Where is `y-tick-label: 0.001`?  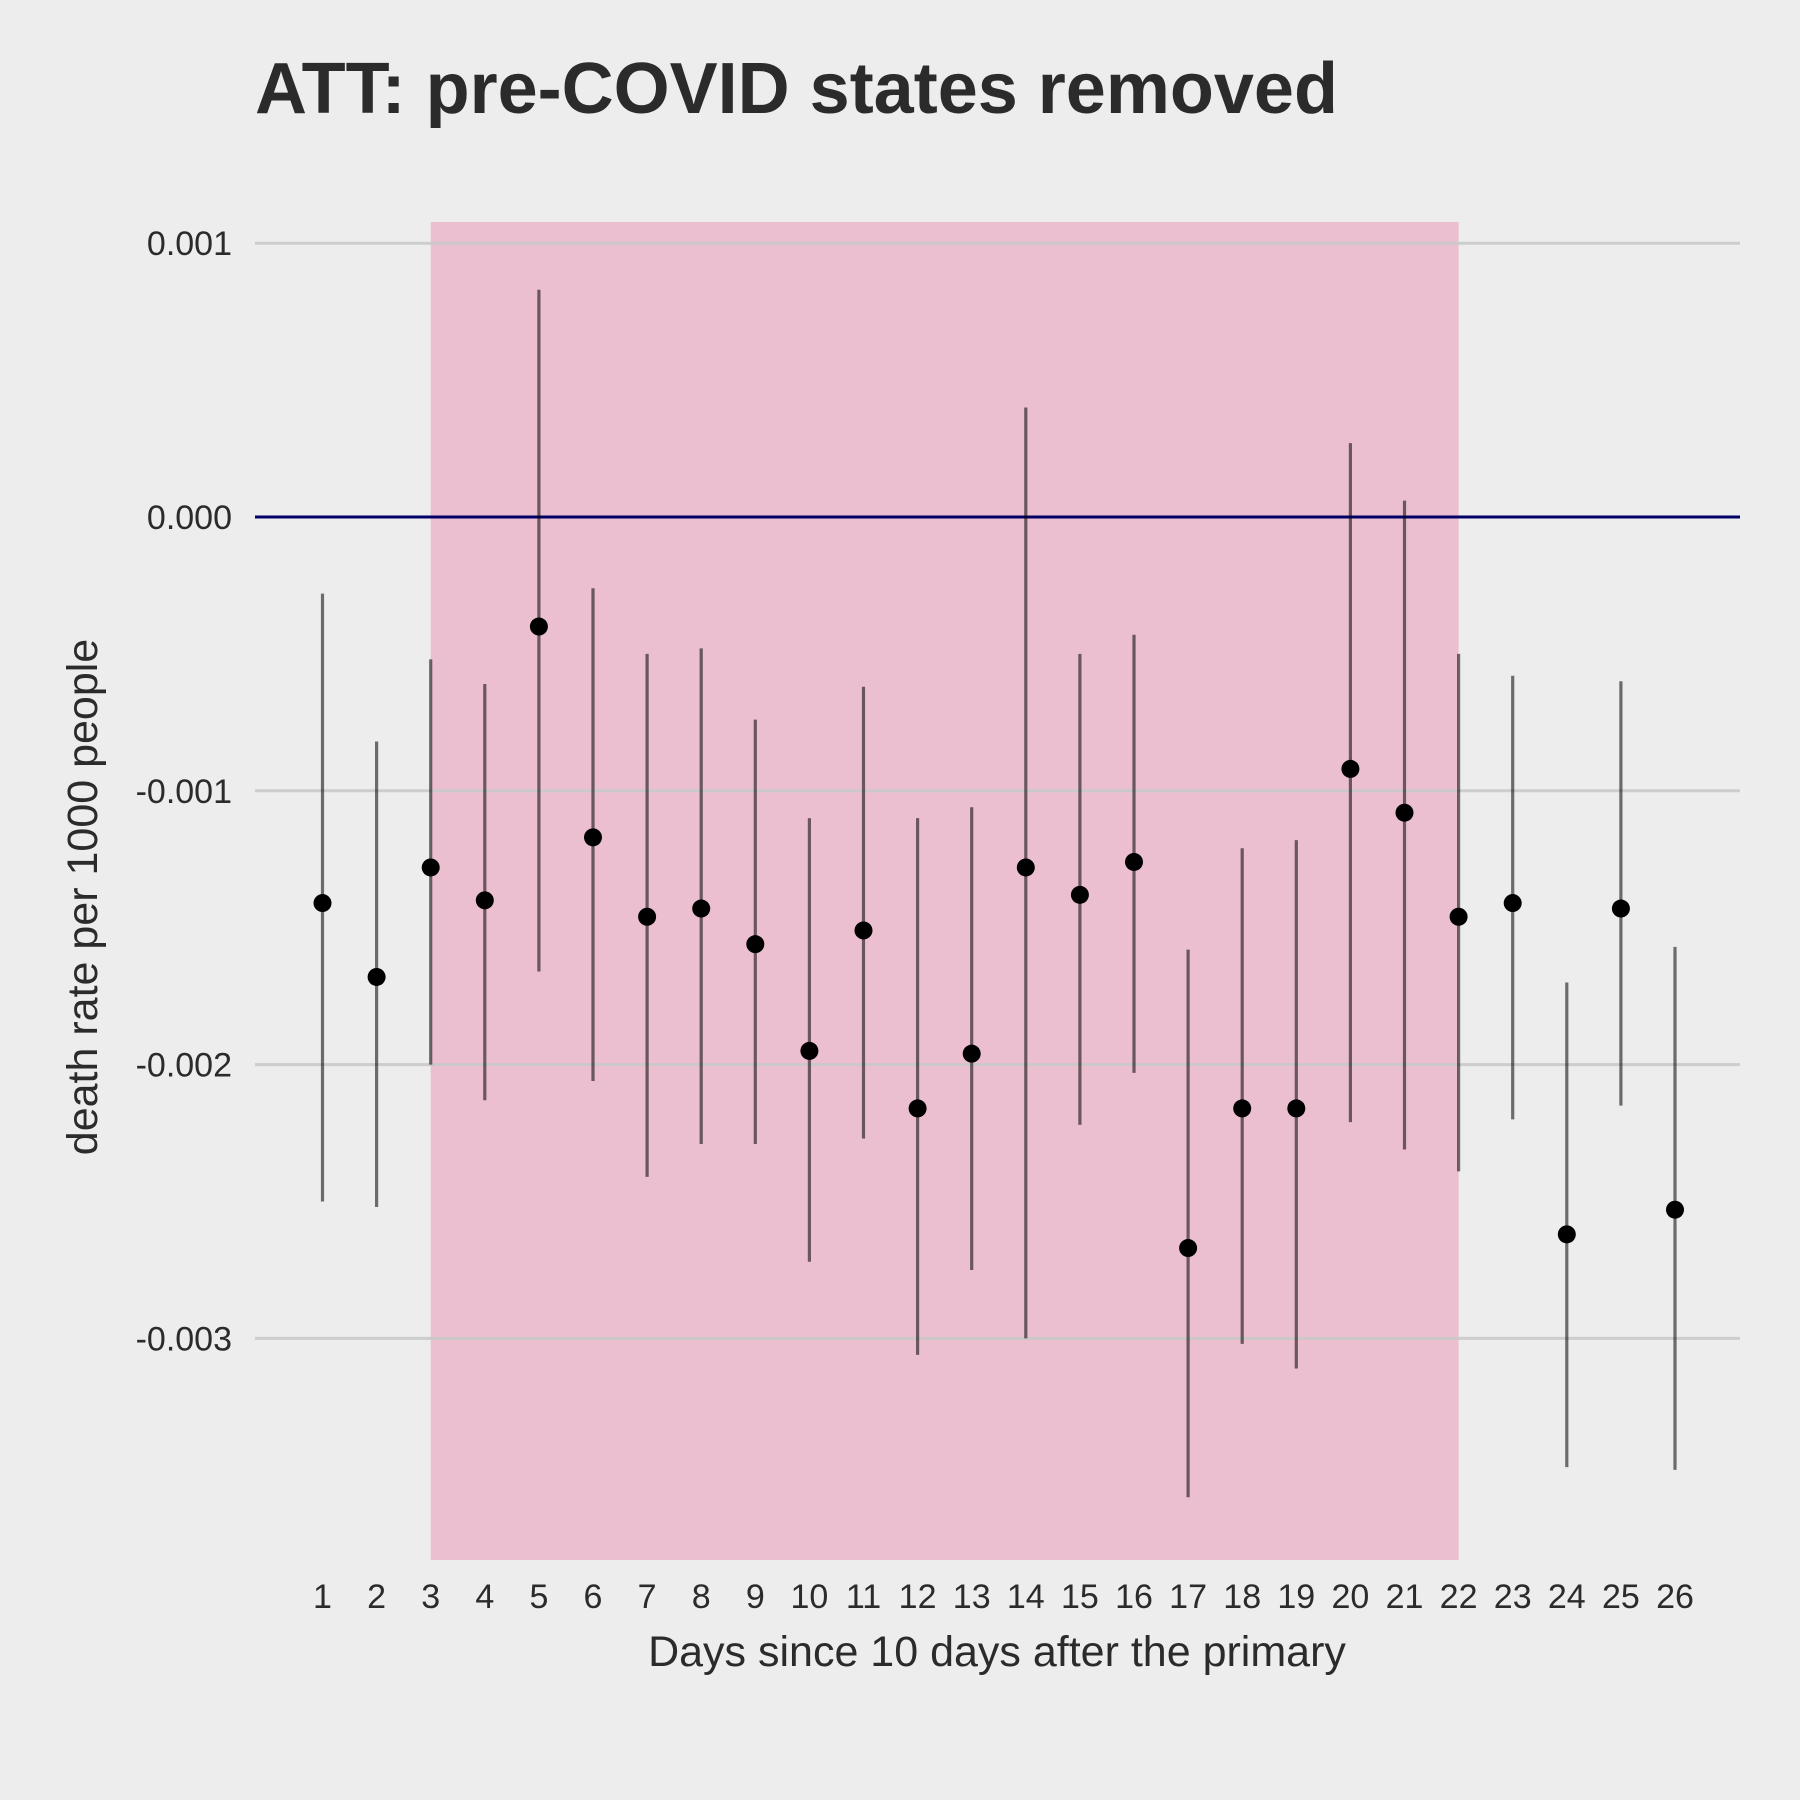
y-tick-label: 0.001 is located at coordinates (189, 244).